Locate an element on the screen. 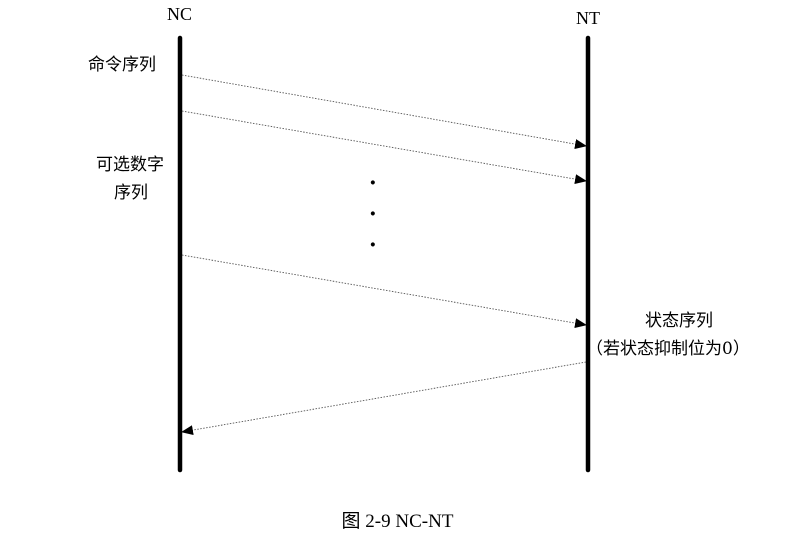 This screenshot has height=547, width=795. data-arrow-last is located at coordinates (384, 291).